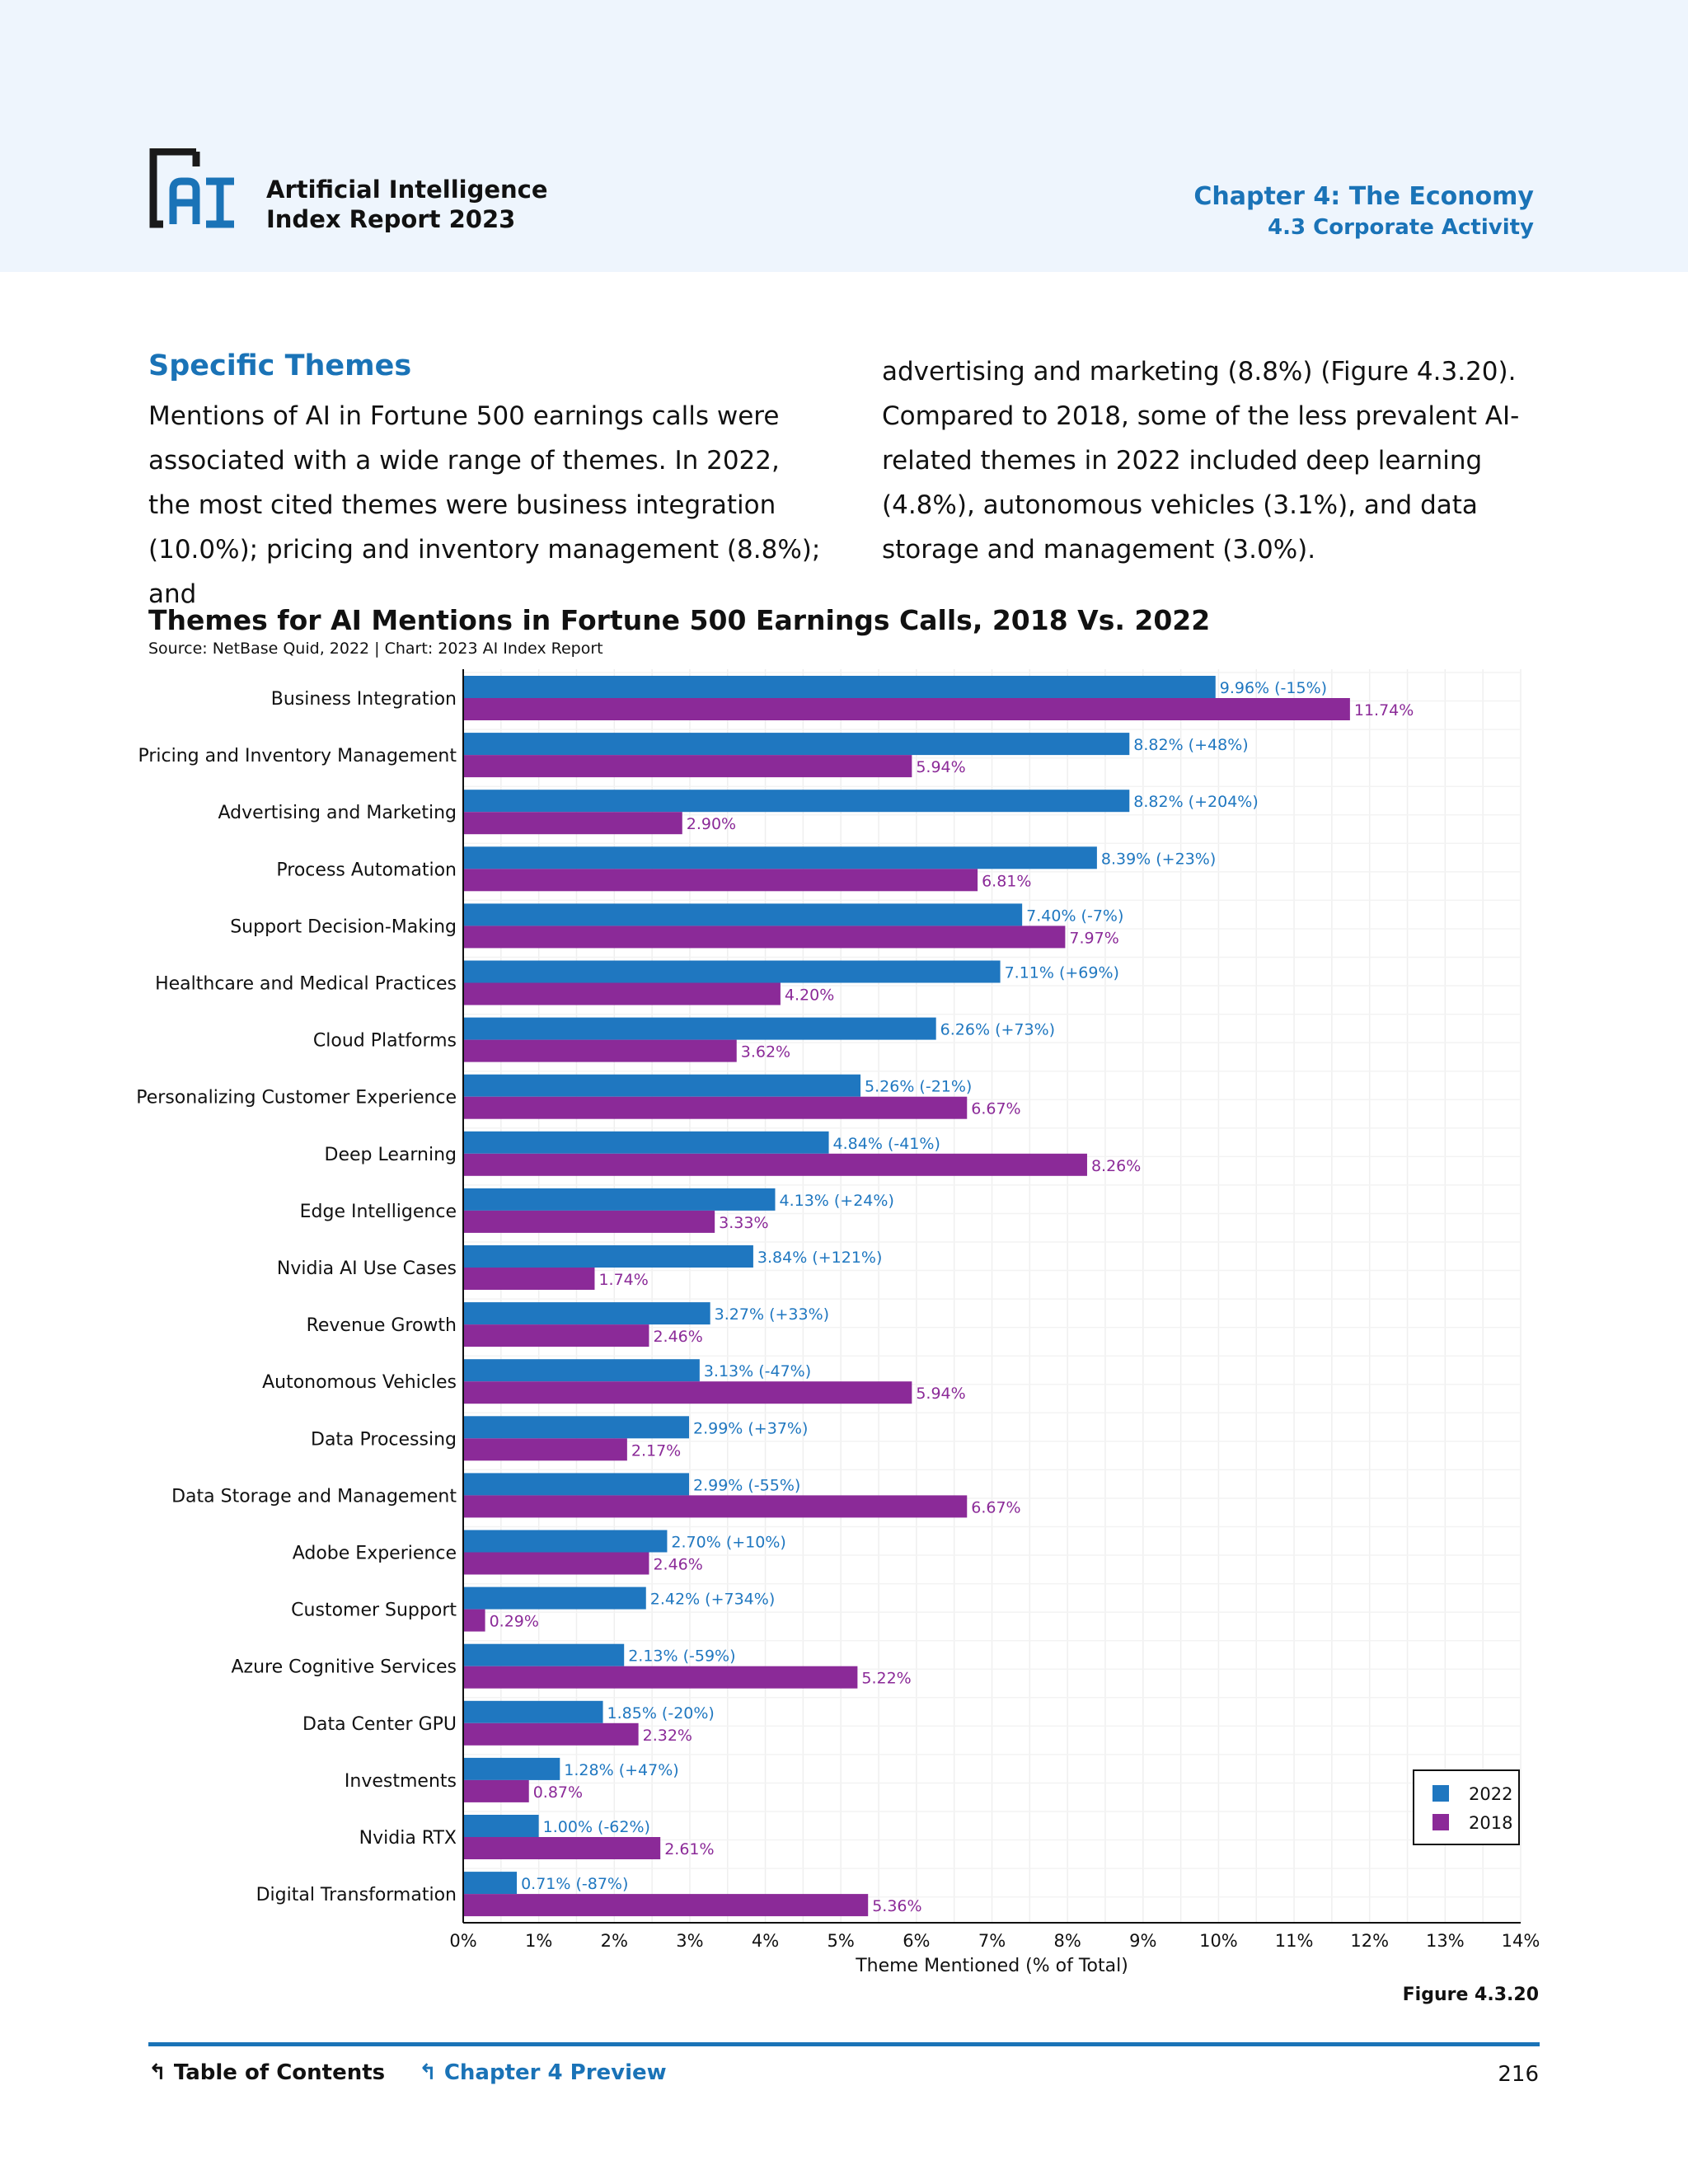 Image resolution: width=1688 pixels, height=2184 pixels. What do you see at coordinates (374, 1611) in the screenshot?
I see `category-label: Customer Support` at bounding box center [374, 1611].